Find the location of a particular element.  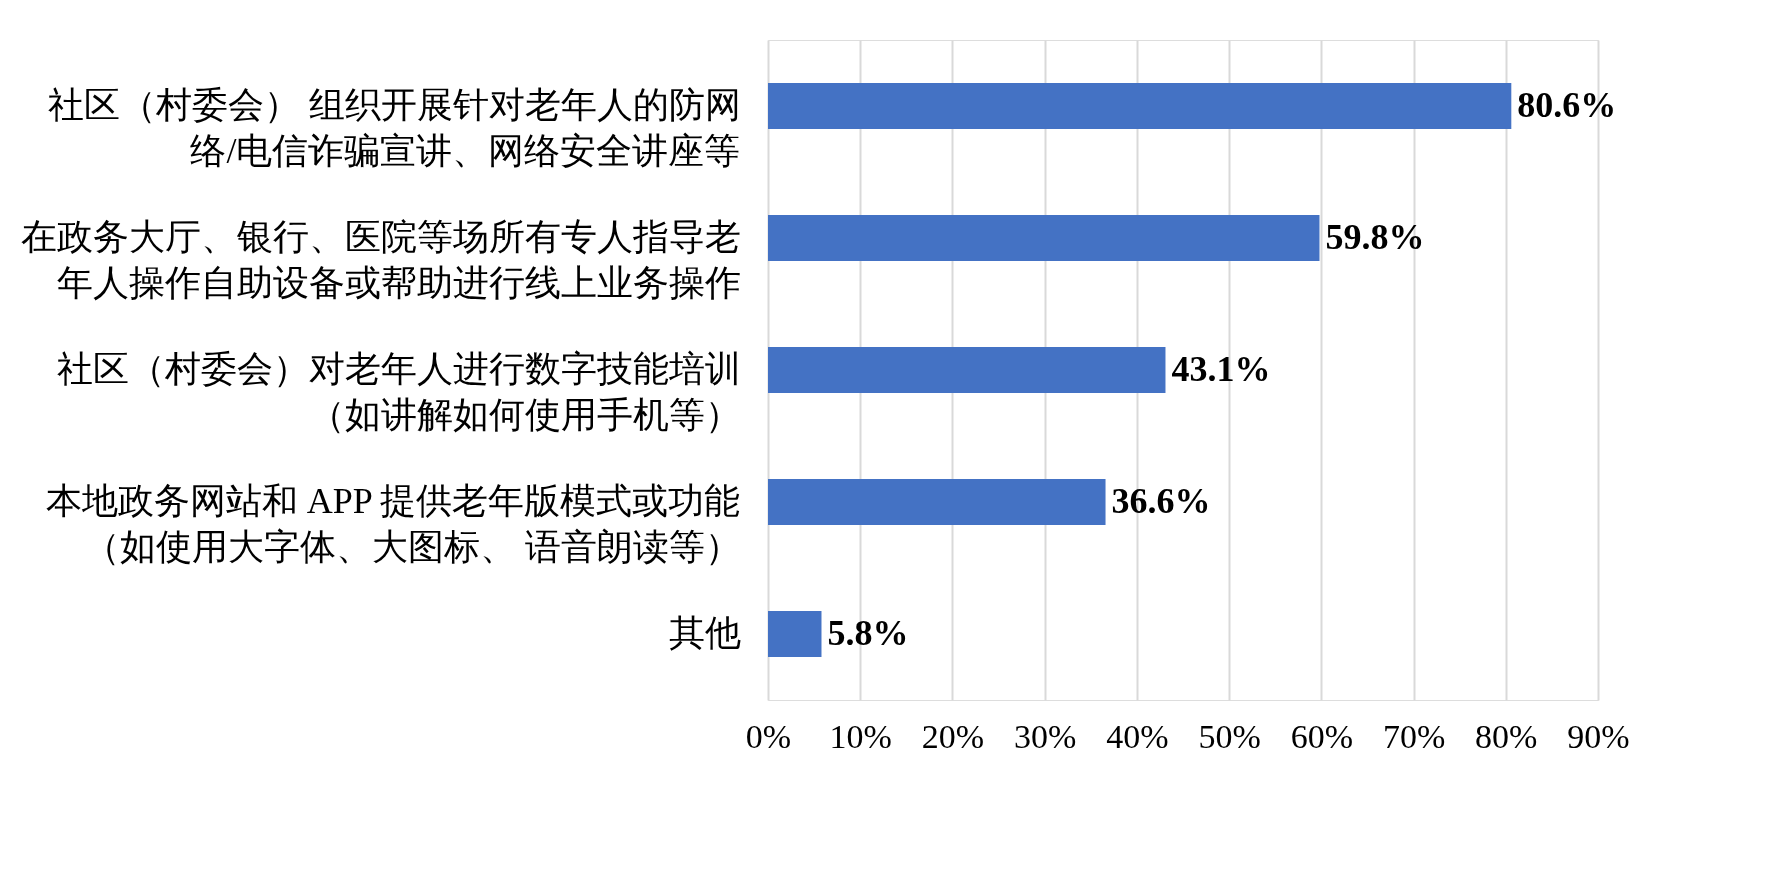

data-label: 80.6% is located at coordinates (1567, 105).